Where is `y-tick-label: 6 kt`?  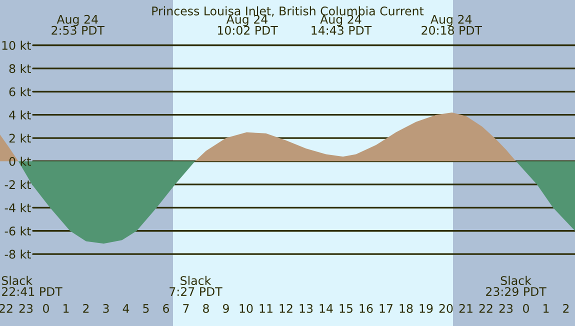 y-tick-label: 6 kt is located at coordinates (20, 91).